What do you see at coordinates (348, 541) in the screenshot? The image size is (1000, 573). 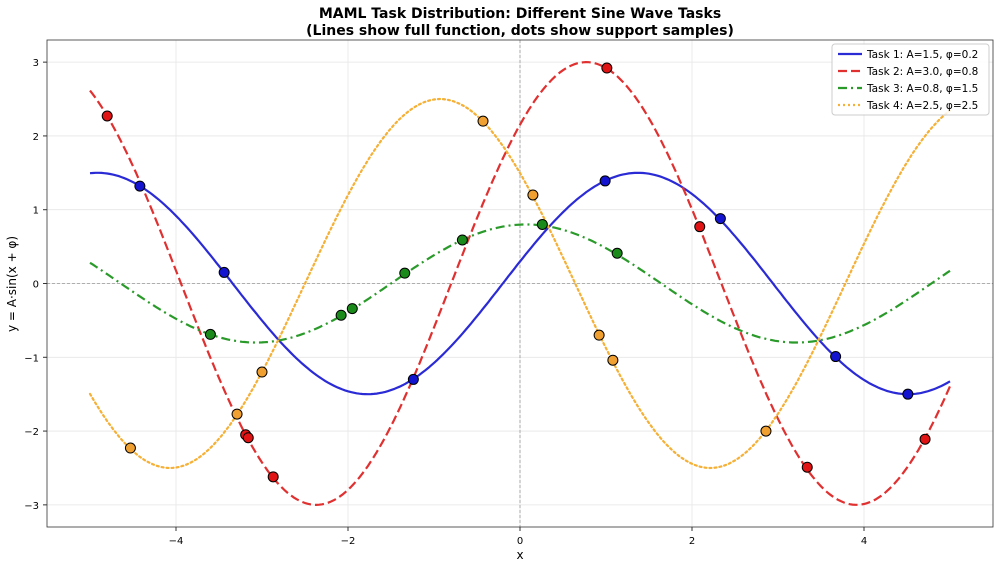 I see `x-tick-label: −2` at bounding box center [348, 541].